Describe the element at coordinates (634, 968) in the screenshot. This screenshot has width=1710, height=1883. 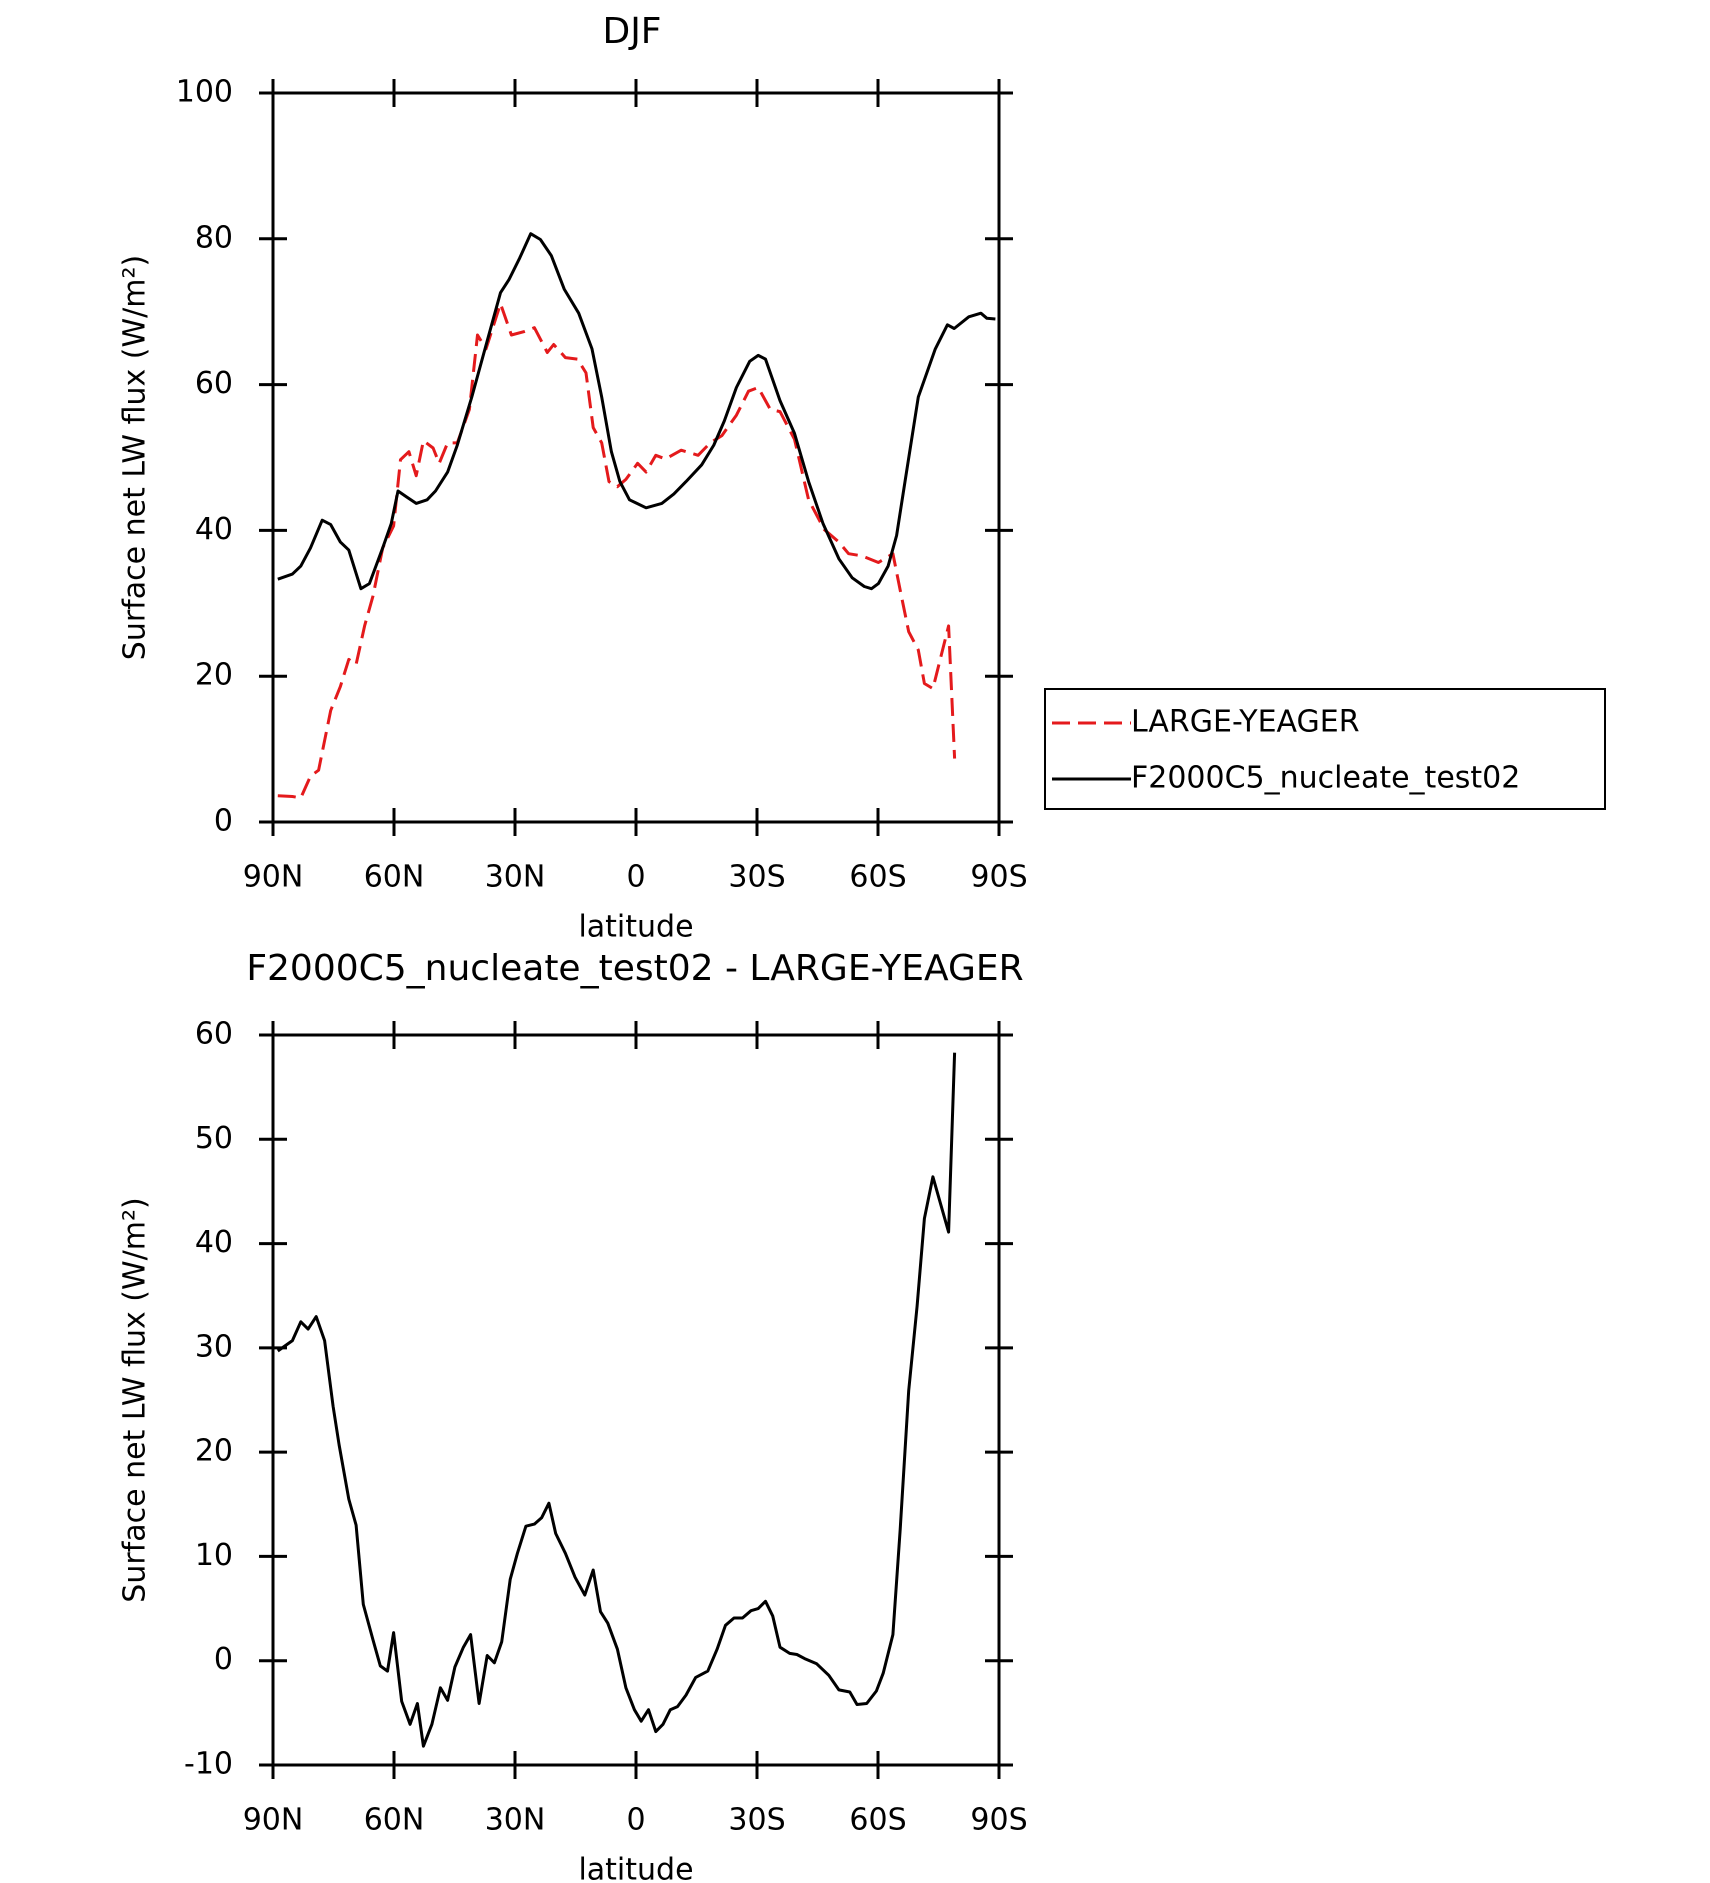
I see `chart-title: F2000C5_nucleate_test02 - LARGE-YEAGER` at that location.